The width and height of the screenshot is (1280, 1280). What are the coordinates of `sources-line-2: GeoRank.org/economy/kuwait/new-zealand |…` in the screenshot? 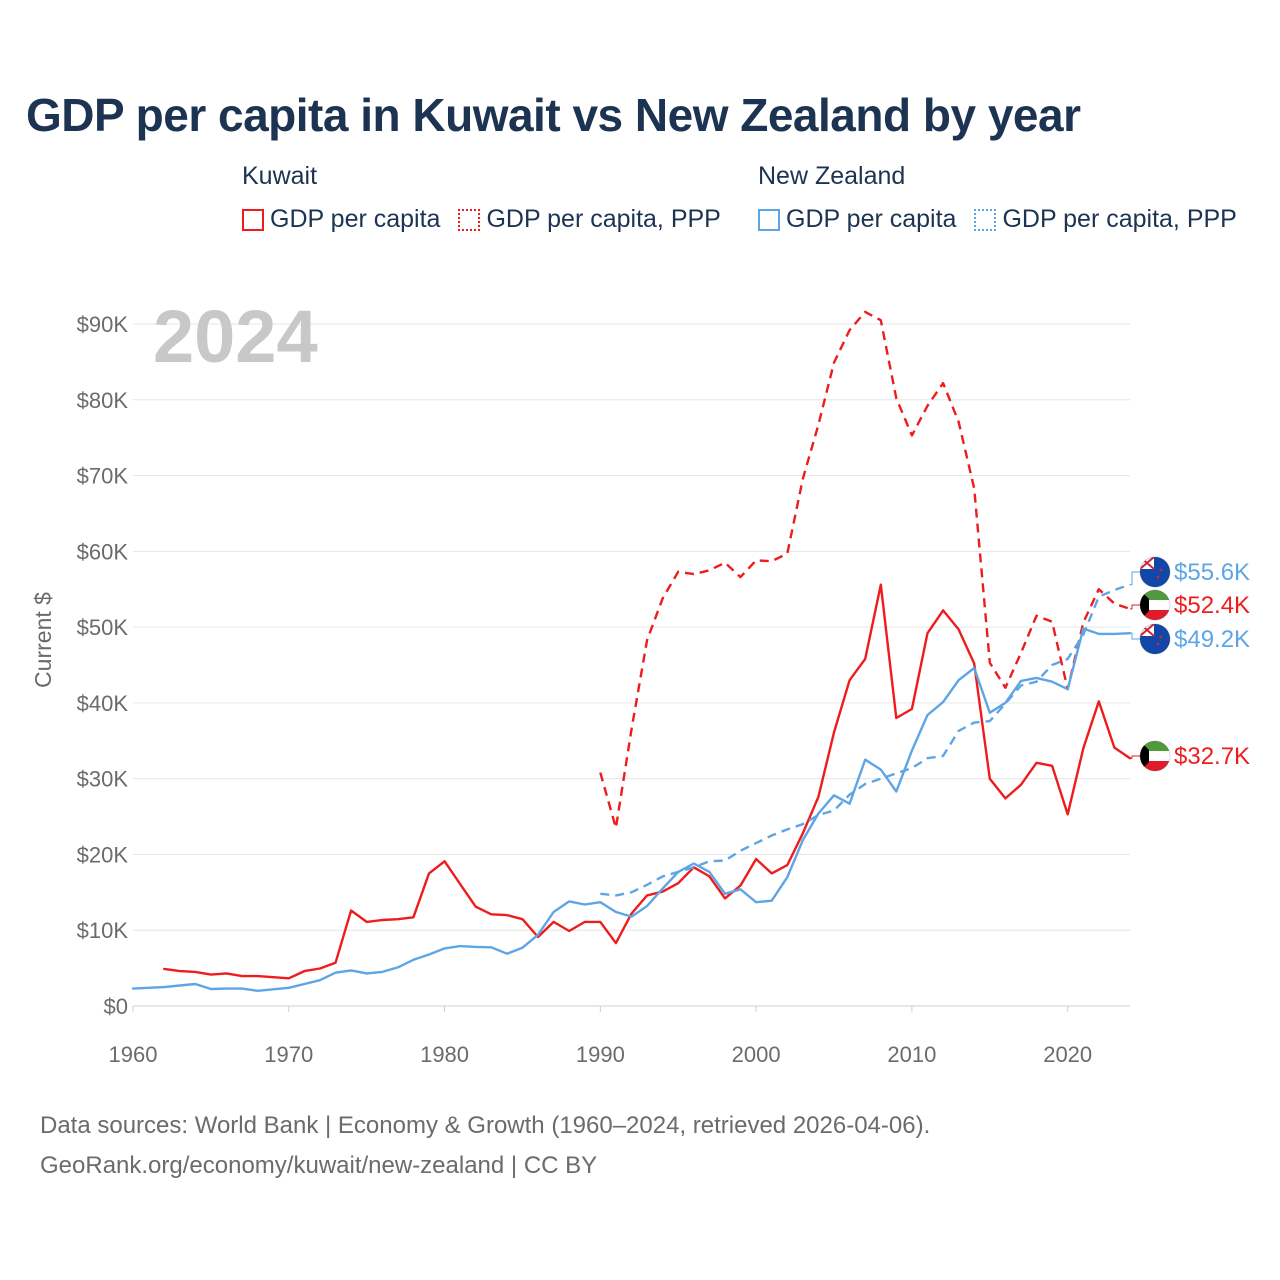 It's located at (319, 1165).